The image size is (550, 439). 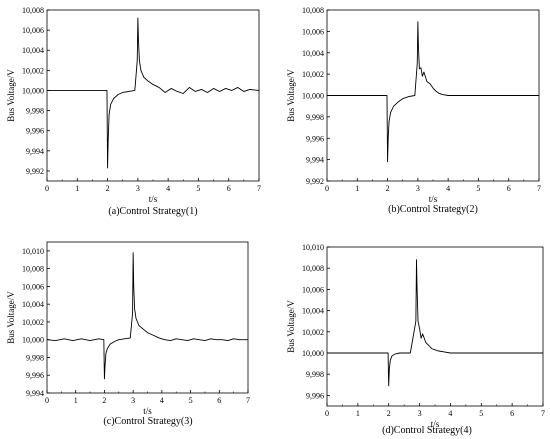 I want to click on chart-caption-b: (b)Control Strategy(2), so click(x=433, y=209).